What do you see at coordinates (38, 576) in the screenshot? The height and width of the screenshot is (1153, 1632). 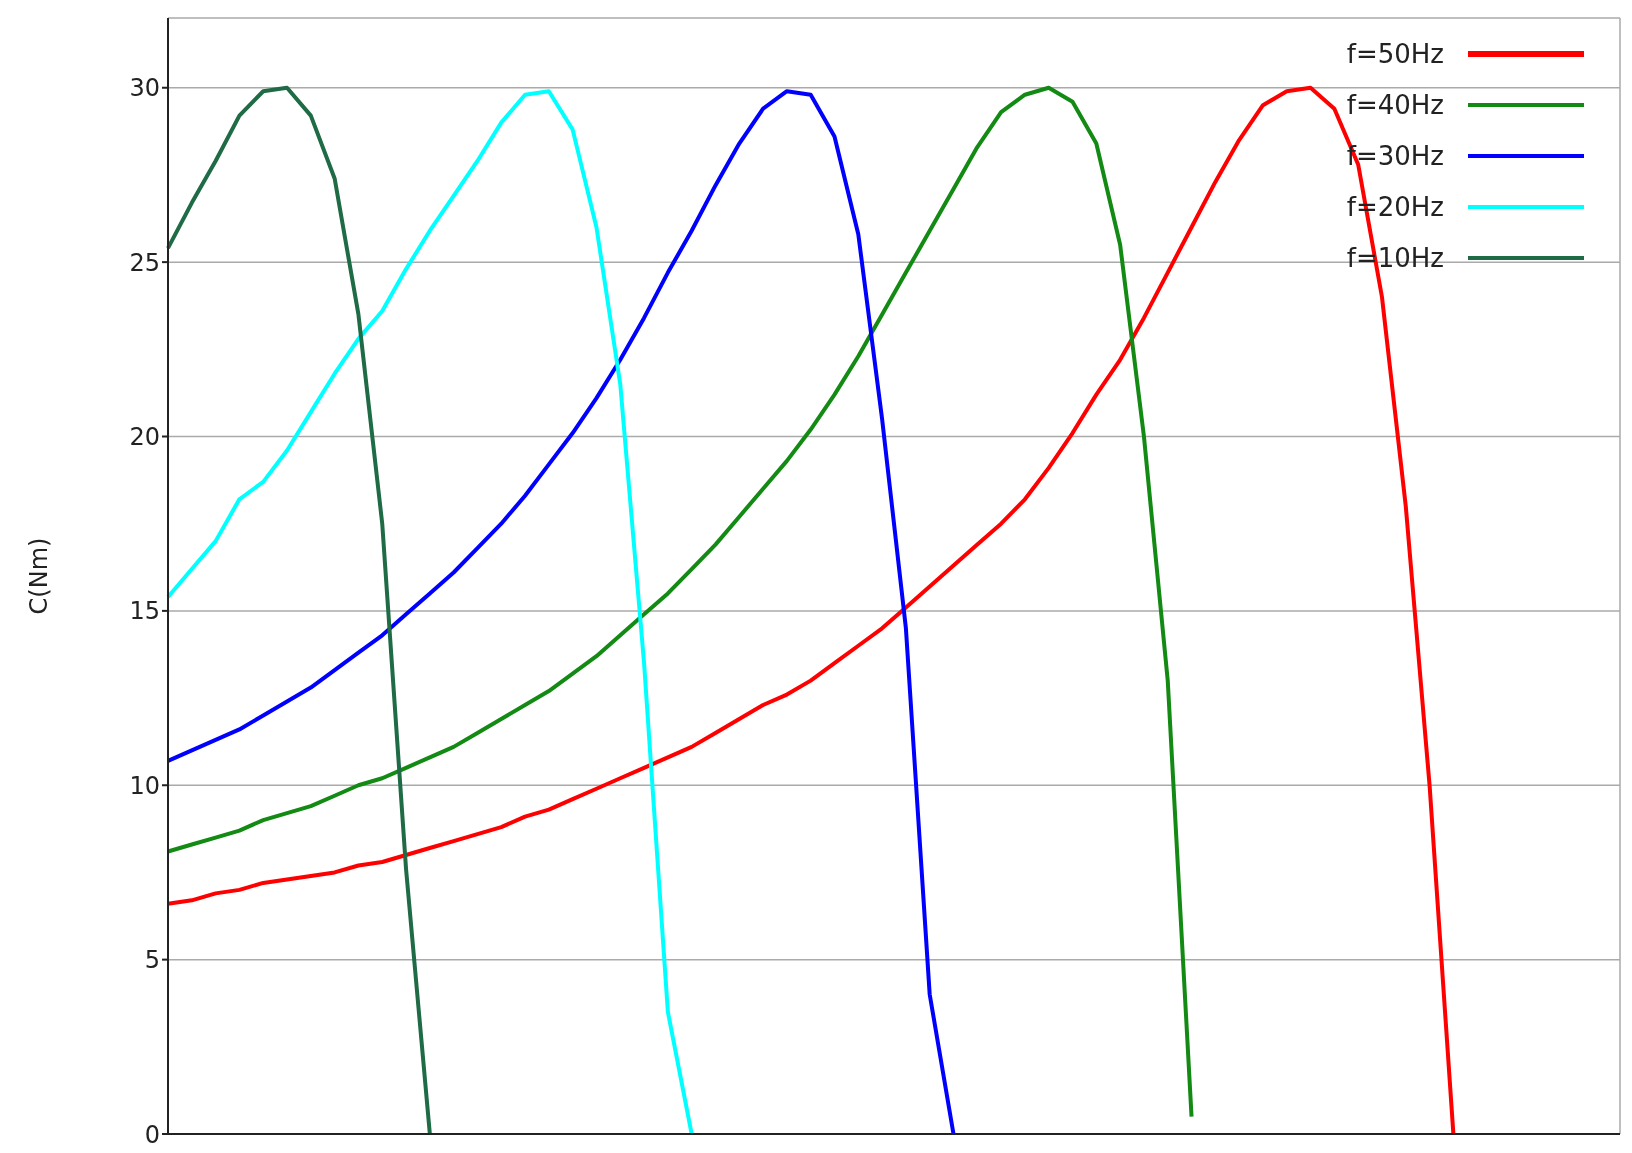 I see `y-axis-title: C(Nm)` at bounding box center [38, 576].